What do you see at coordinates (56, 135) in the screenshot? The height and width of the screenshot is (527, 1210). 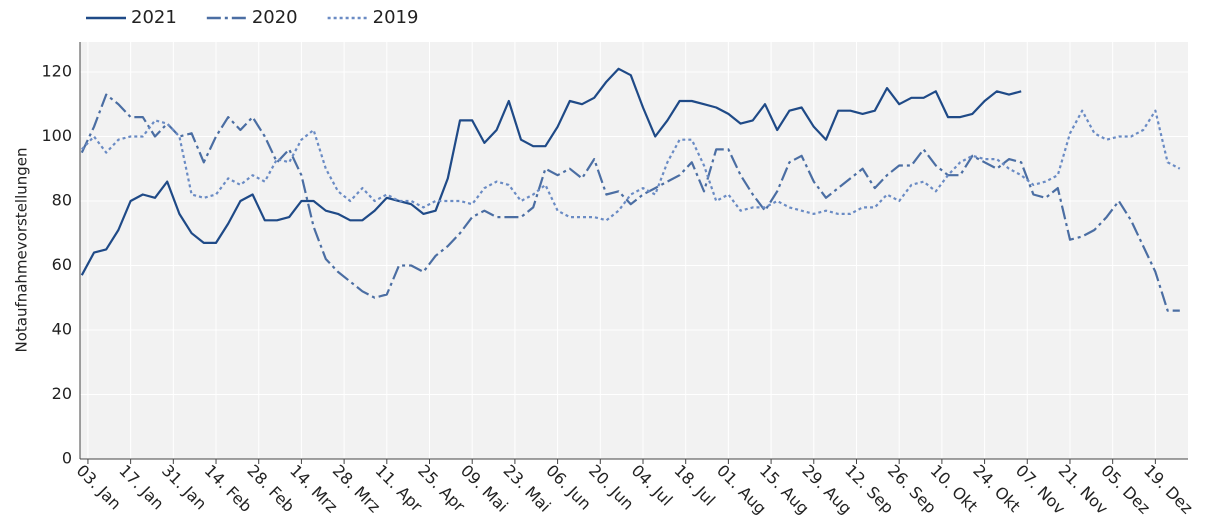 I see `y-tick-label: 100` at bounding box center [56, 135].